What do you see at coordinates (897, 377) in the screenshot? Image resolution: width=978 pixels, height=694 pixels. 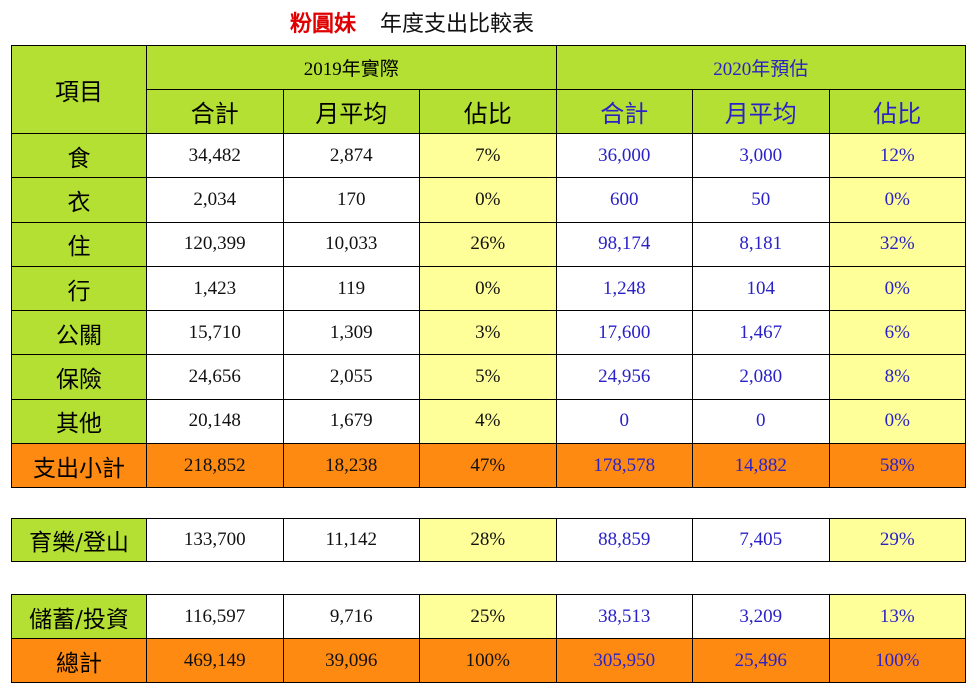 I see `cell-2020-ratio: 8%` at bounding box center [897, 377].